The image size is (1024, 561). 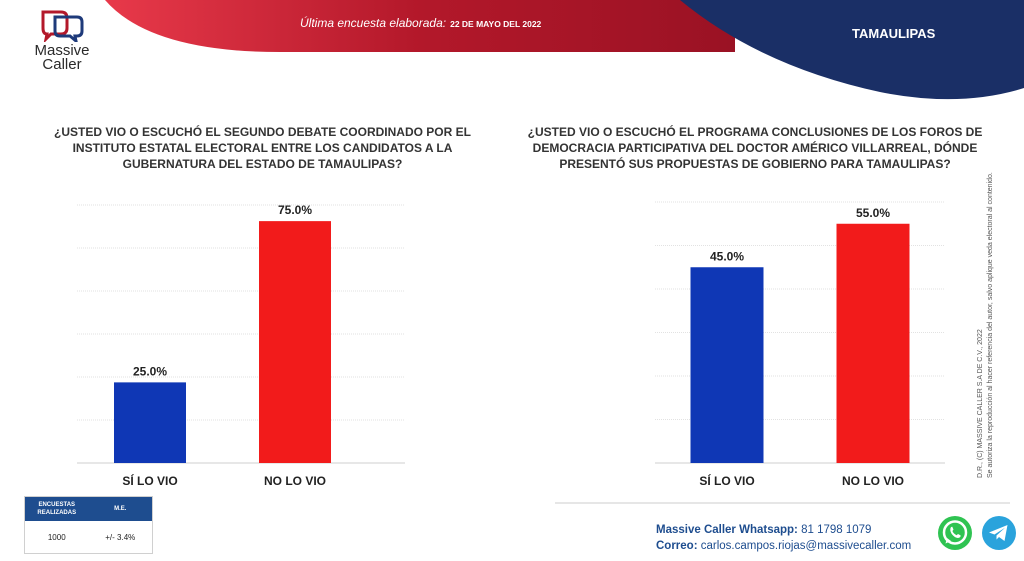 I want to click on whatsapp-icon, so click(x=955, y=533).